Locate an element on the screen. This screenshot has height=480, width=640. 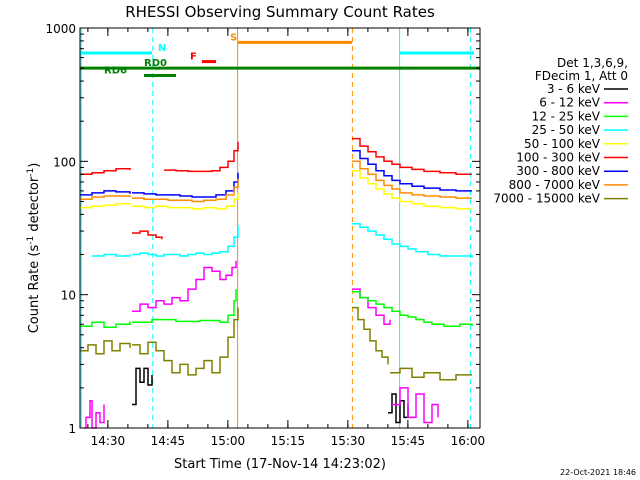
y-axis-label-mid: detector is located at coordinates (34, 206).